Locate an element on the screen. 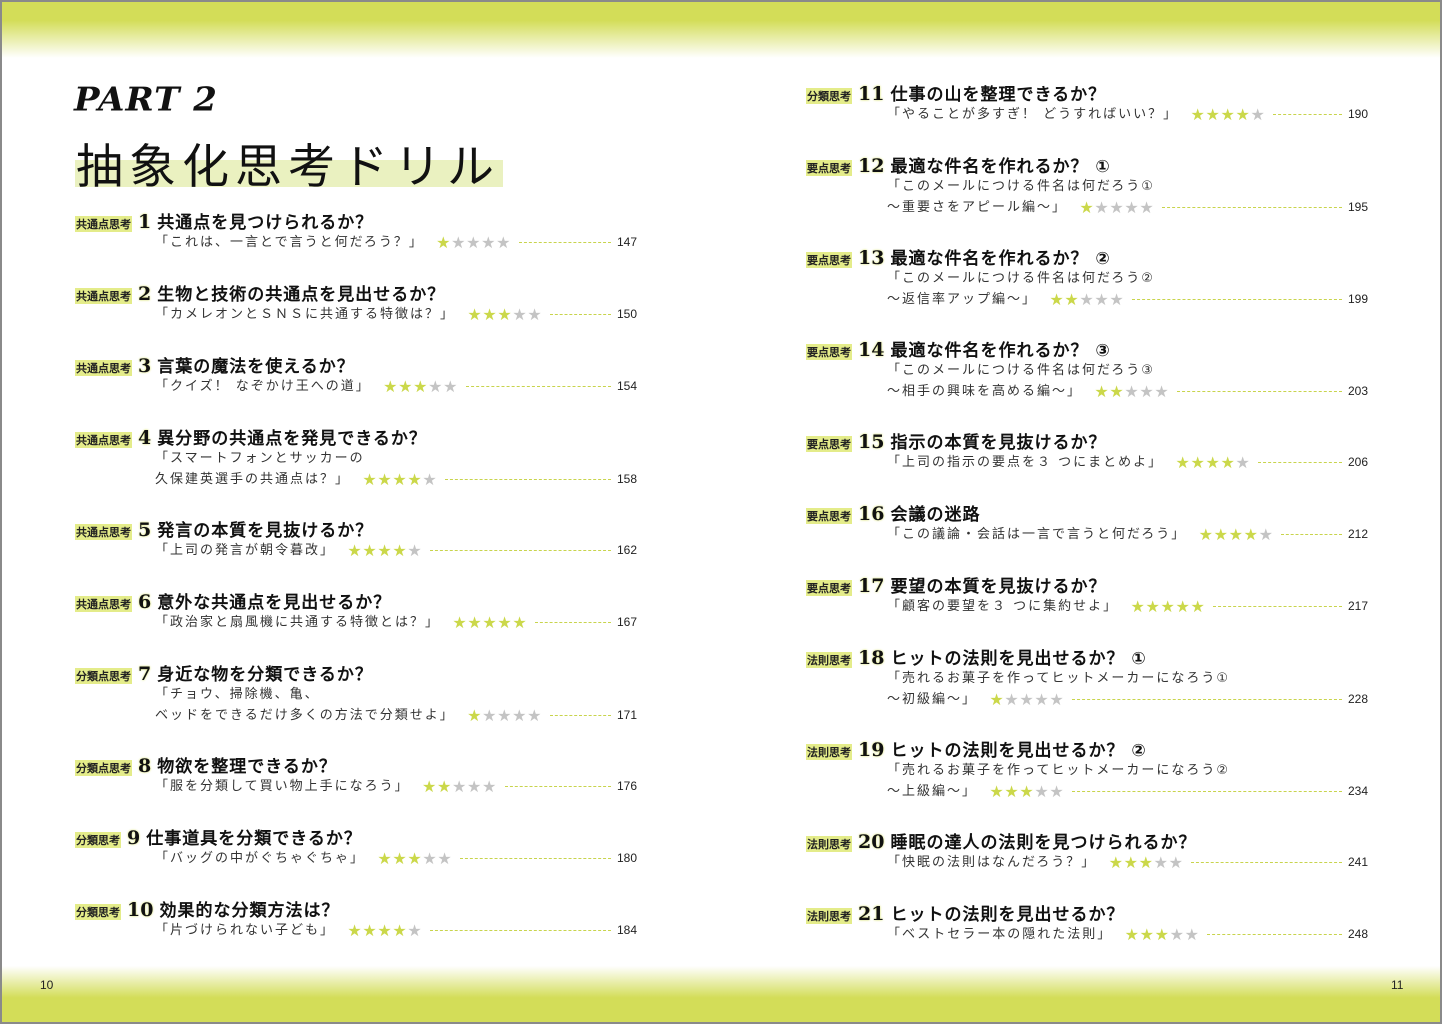 Image resolution: width=1442 pixels, height=1024 pixels. subtitle-line: 「カメレオンとＳＮＳに共通する特徴は？」 ★ ★ ★ ★ ★ 150 is located at coordinates (396, 314).